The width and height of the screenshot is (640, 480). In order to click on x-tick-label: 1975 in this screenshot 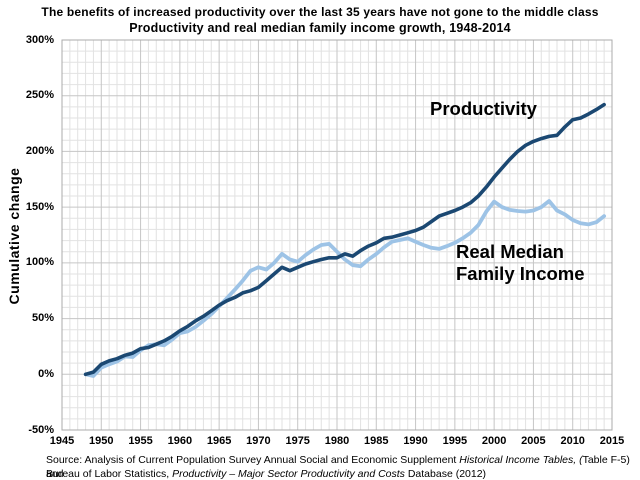, I will do `click(297, 441)`.